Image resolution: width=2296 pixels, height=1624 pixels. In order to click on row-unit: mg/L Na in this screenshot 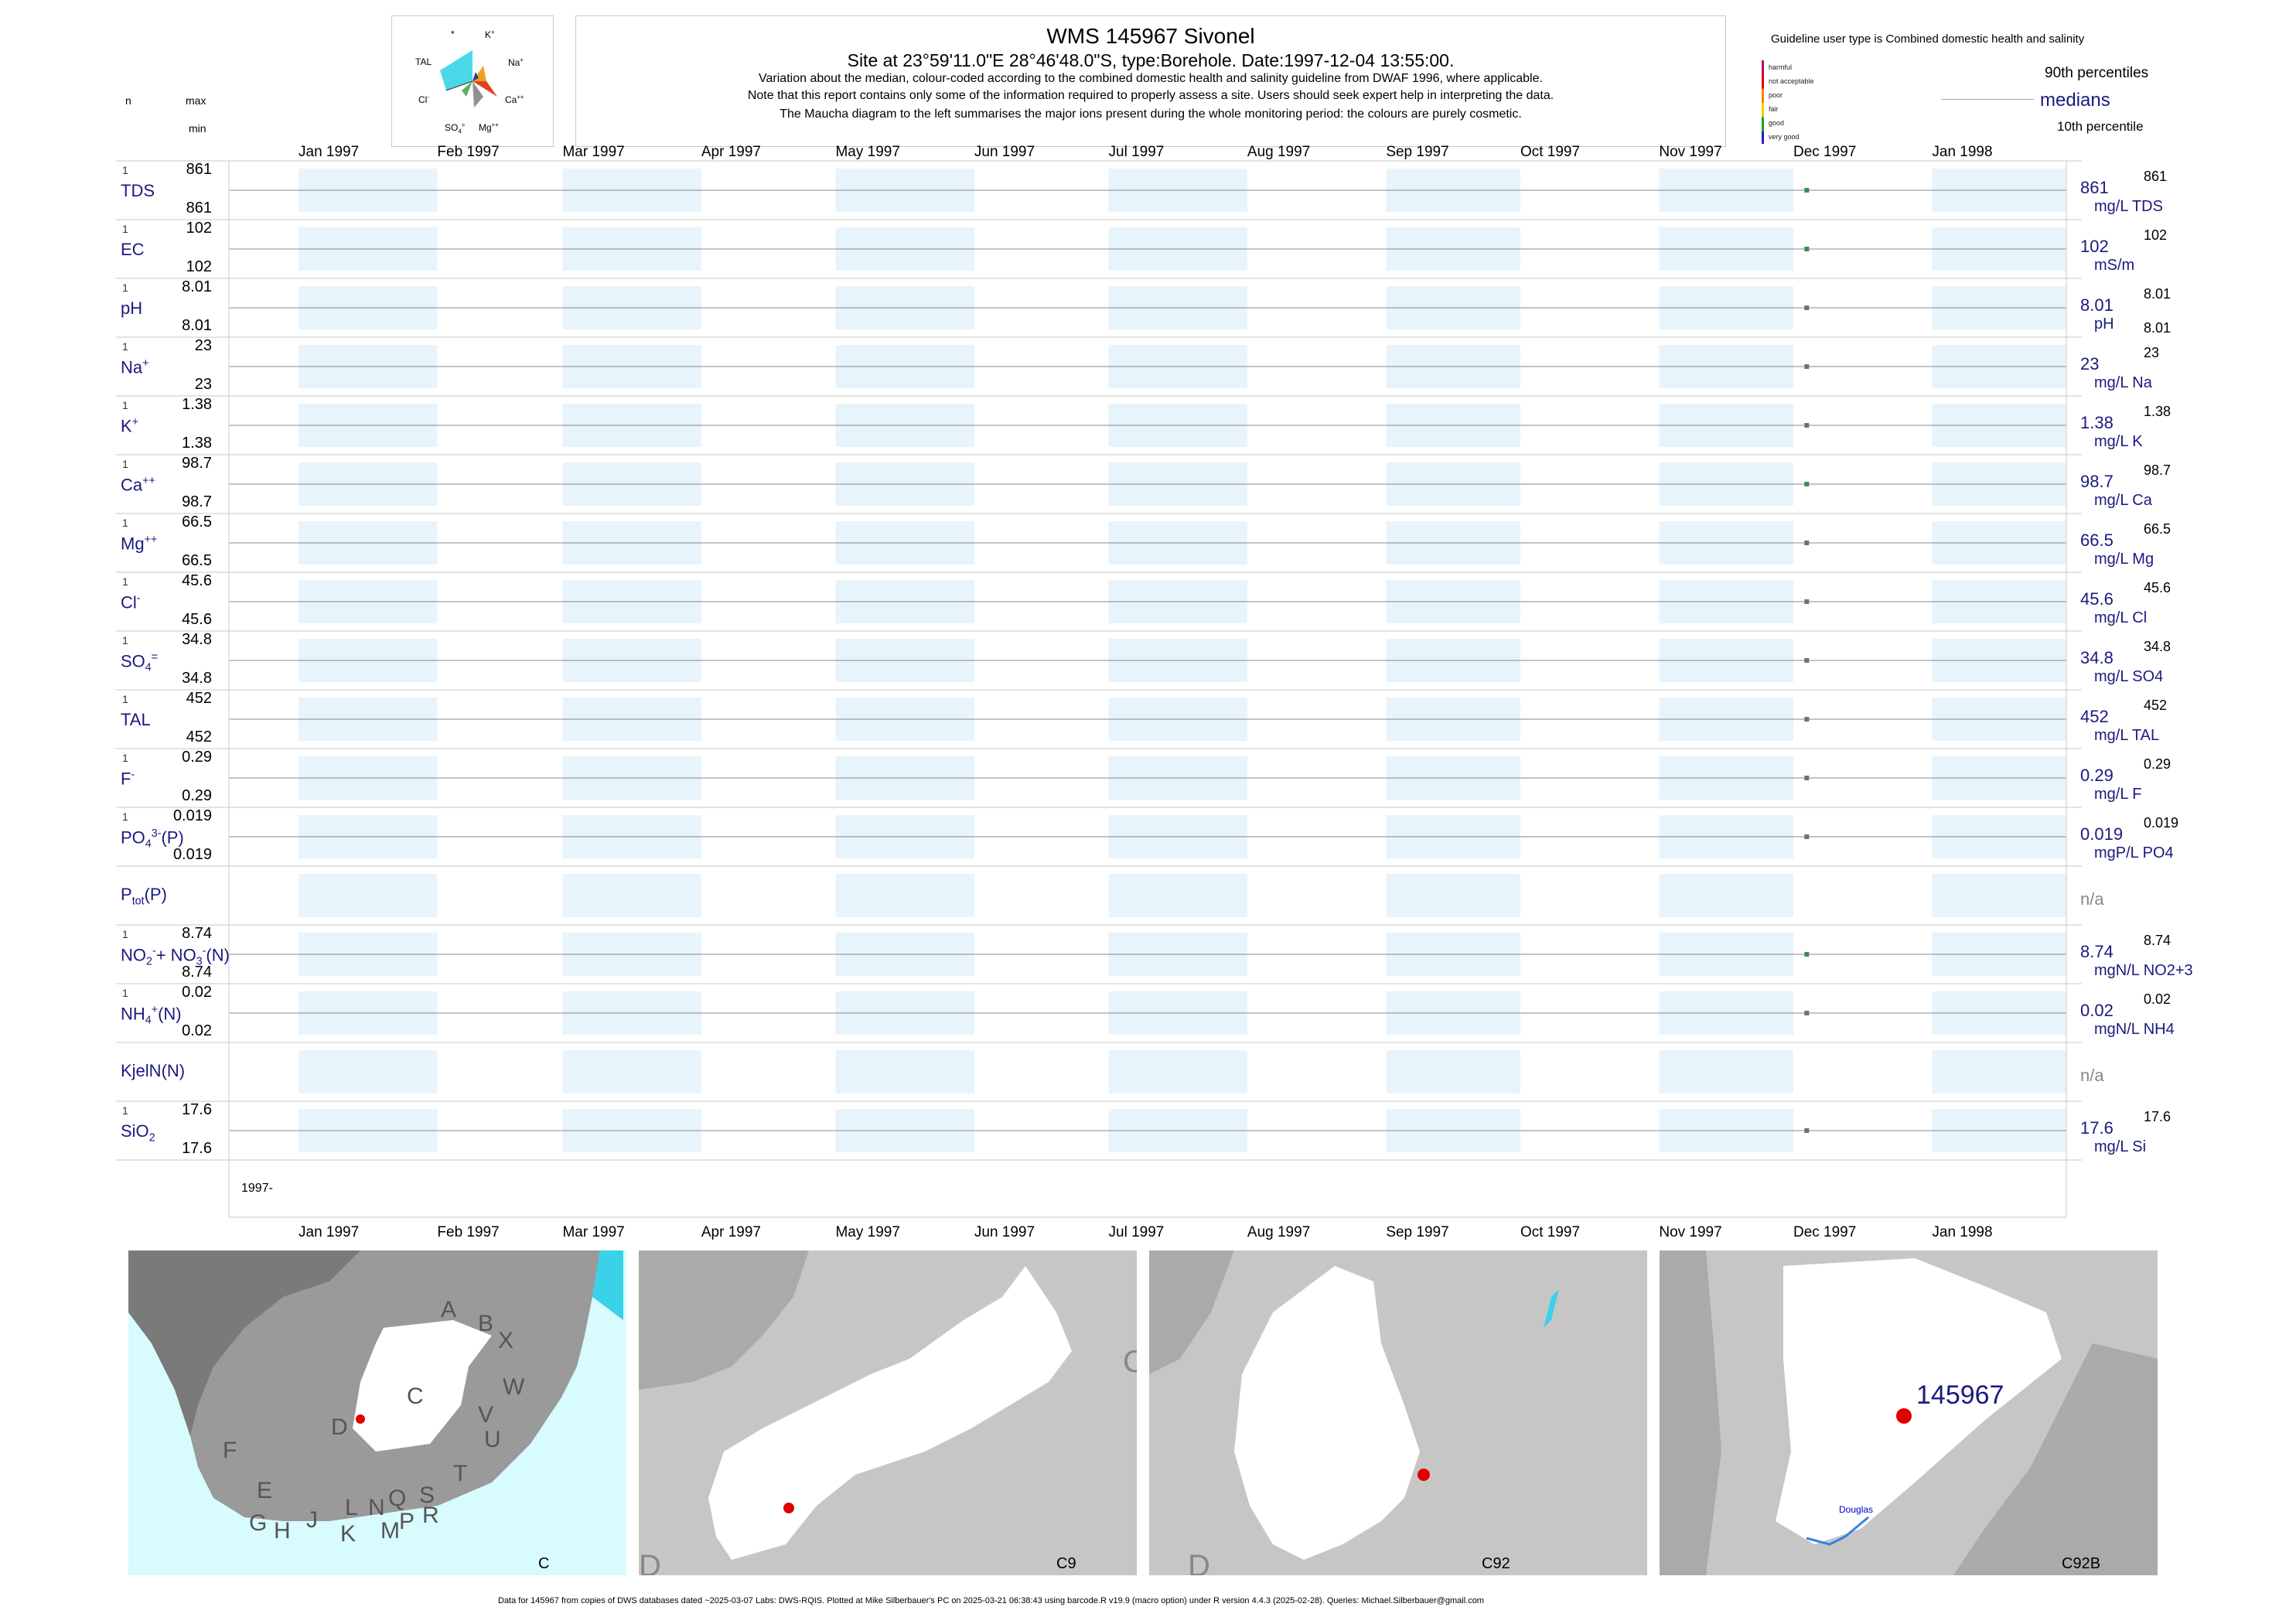, I will do `click(2123, 382)`.